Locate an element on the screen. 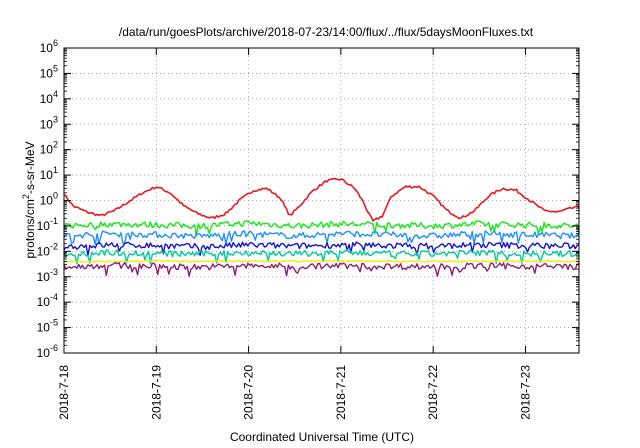  x-tick-label: 2018-7-18 is located at coordinates (64, 392).